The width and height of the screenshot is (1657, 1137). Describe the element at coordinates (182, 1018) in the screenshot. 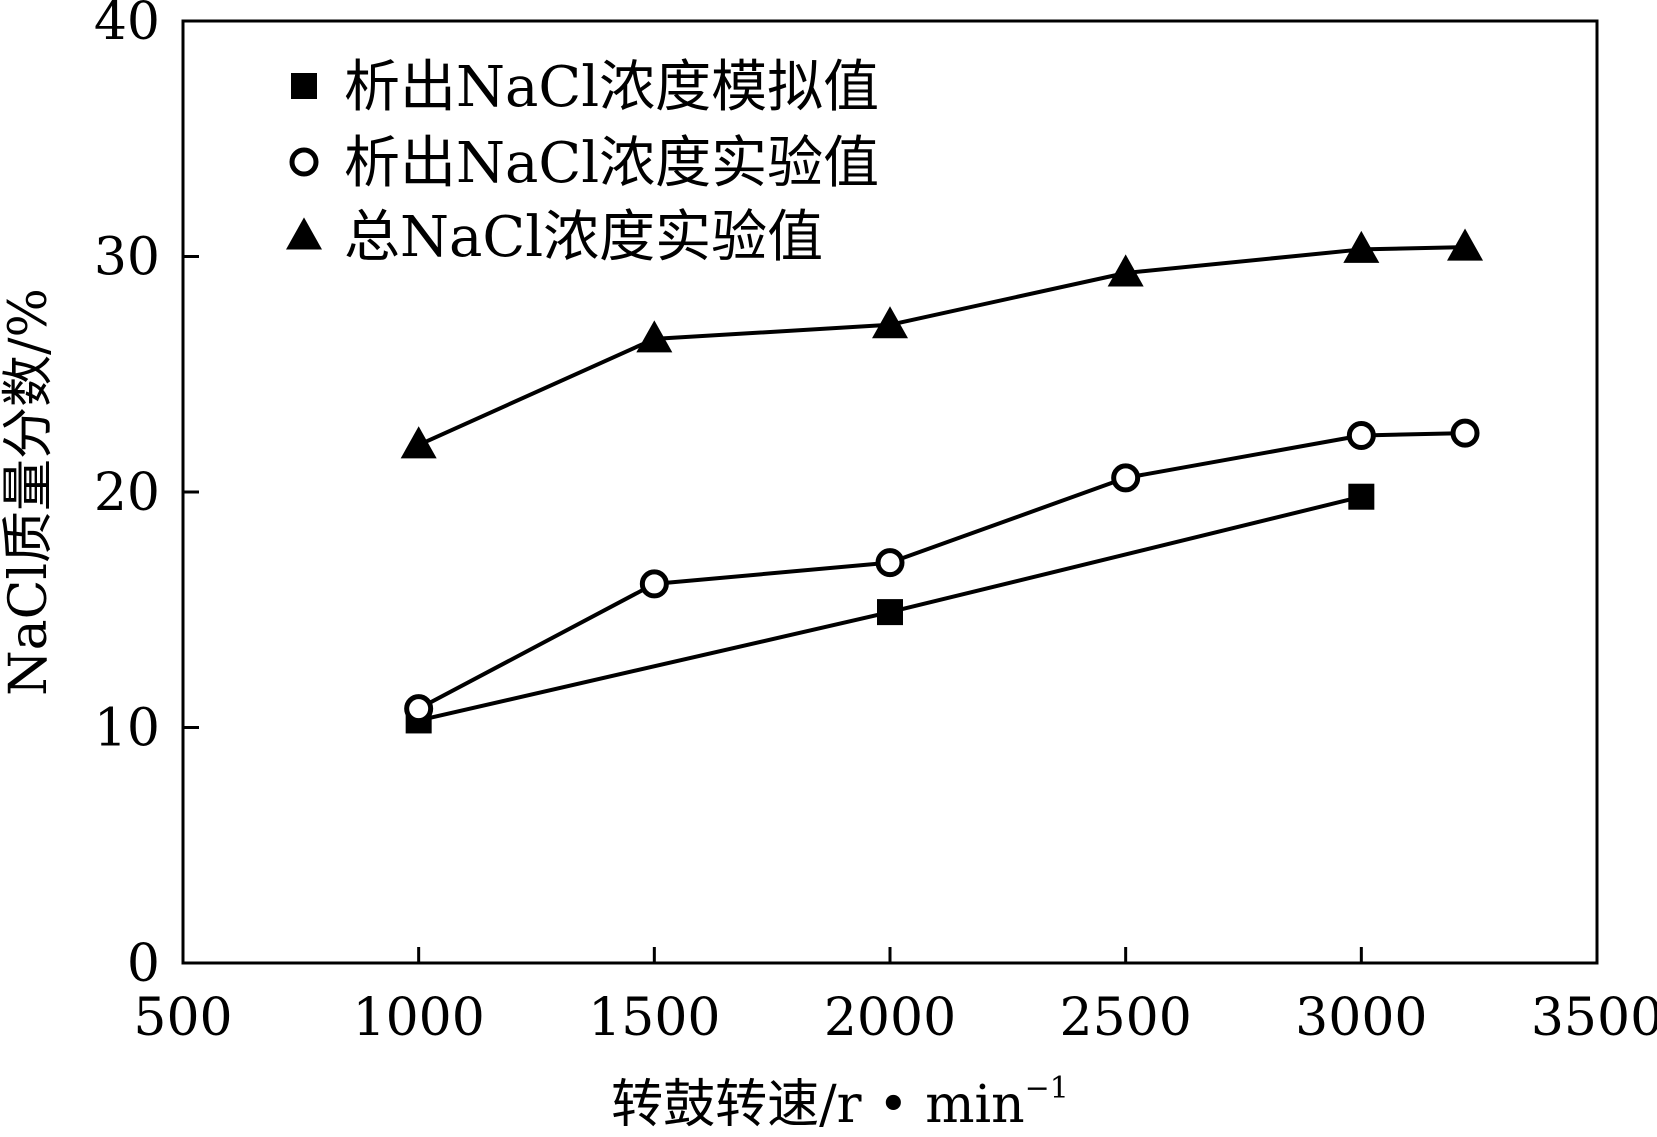

I see `x-tick-label: 500` at that location.